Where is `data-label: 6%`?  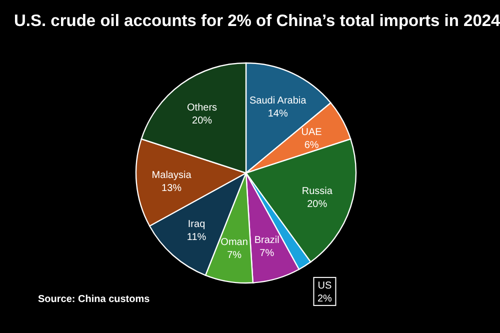 data-label: 6% is located at coordinates (311, 145).